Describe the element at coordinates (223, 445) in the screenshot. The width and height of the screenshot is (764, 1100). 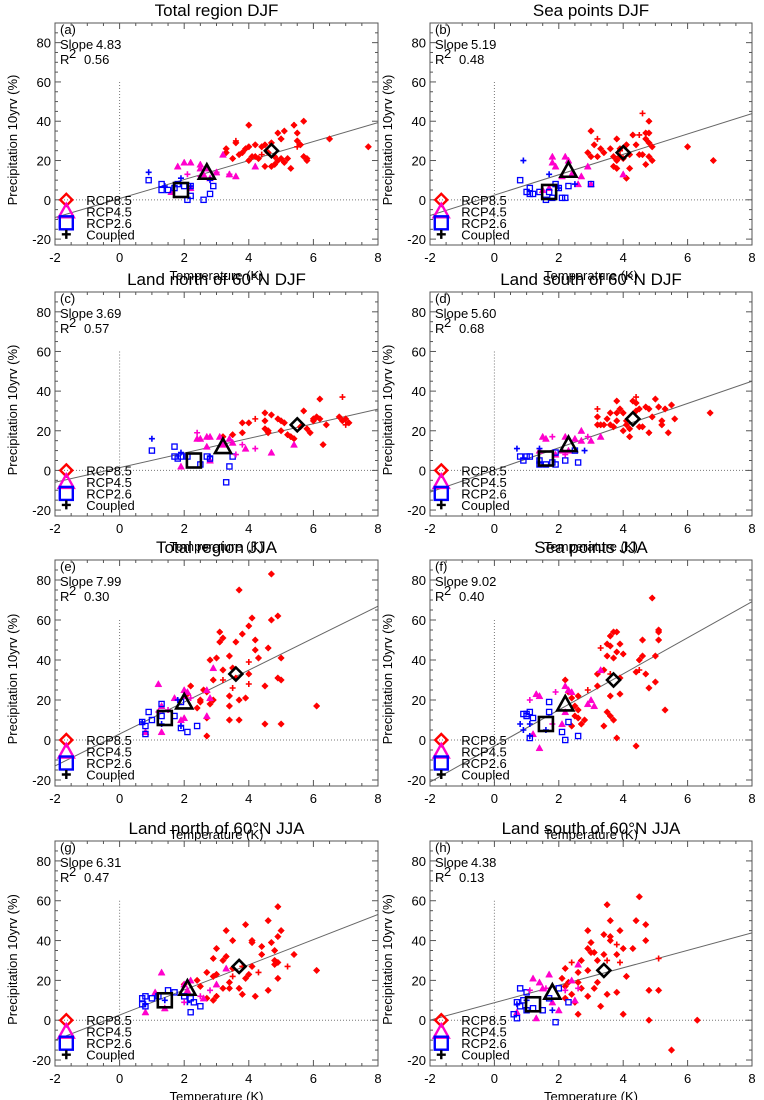
I see `mean-marker-rcp45` at that location.